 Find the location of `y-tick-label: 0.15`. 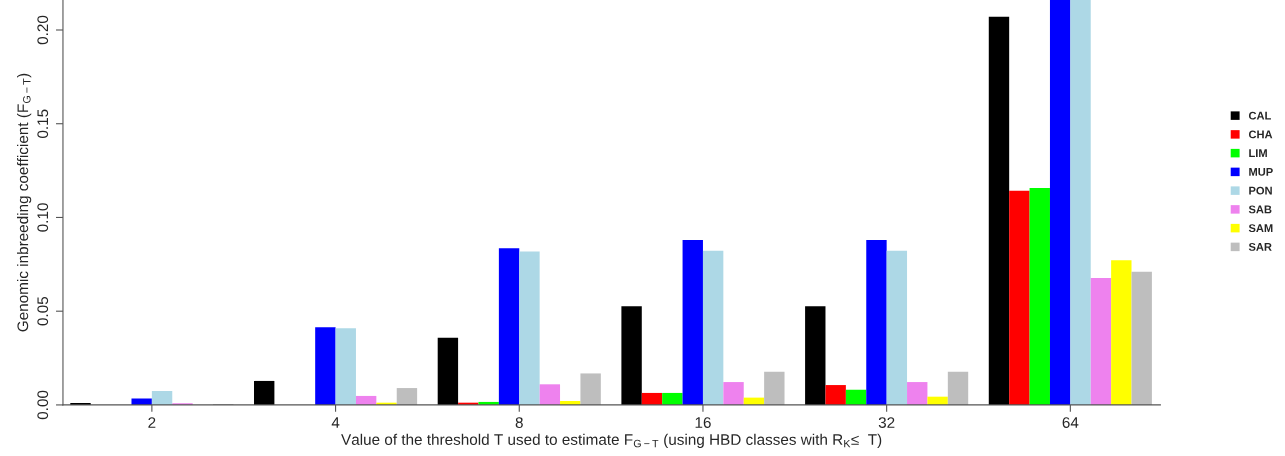

y-tick-label: 0.15 is located at coordinates (43, 123).